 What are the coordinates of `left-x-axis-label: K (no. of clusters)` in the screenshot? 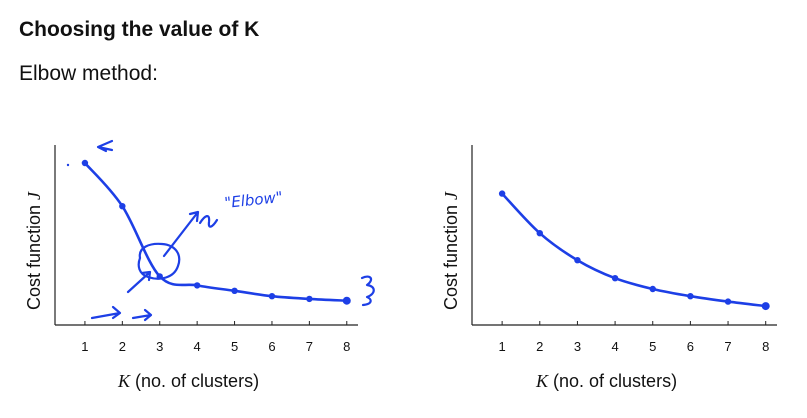 It's located at (188, 381).